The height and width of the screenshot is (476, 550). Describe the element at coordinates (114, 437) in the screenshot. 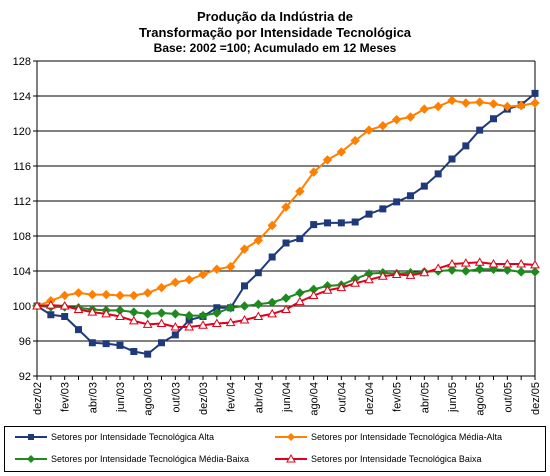

I see `legend-item-1: Setores por Intensidade Tecnológica Alta` at that location.